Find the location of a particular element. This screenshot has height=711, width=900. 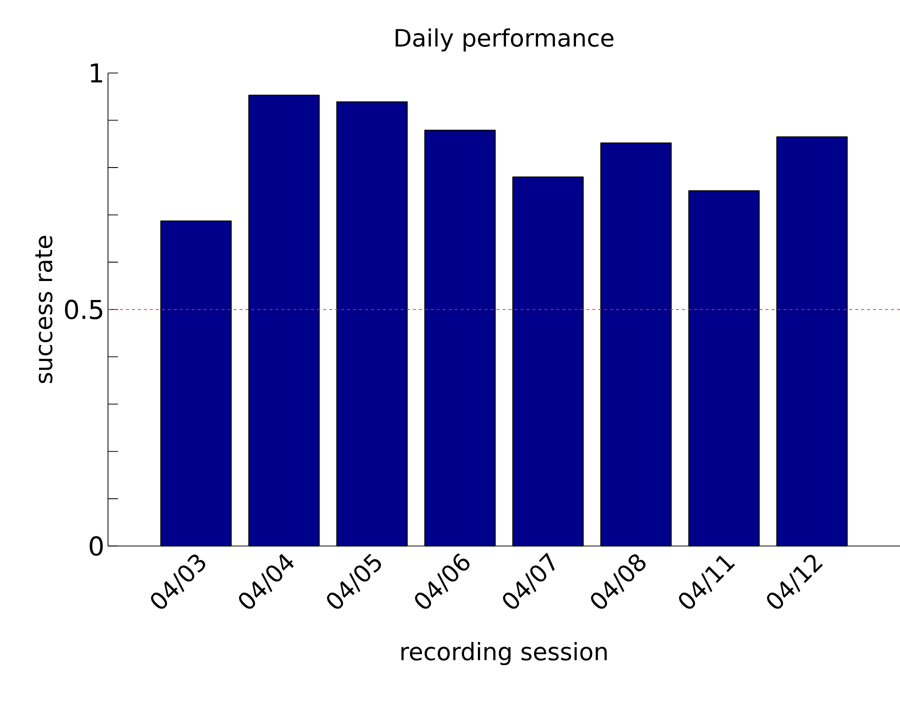

y-axis-title: success rate is located at coordinates (43, 310).